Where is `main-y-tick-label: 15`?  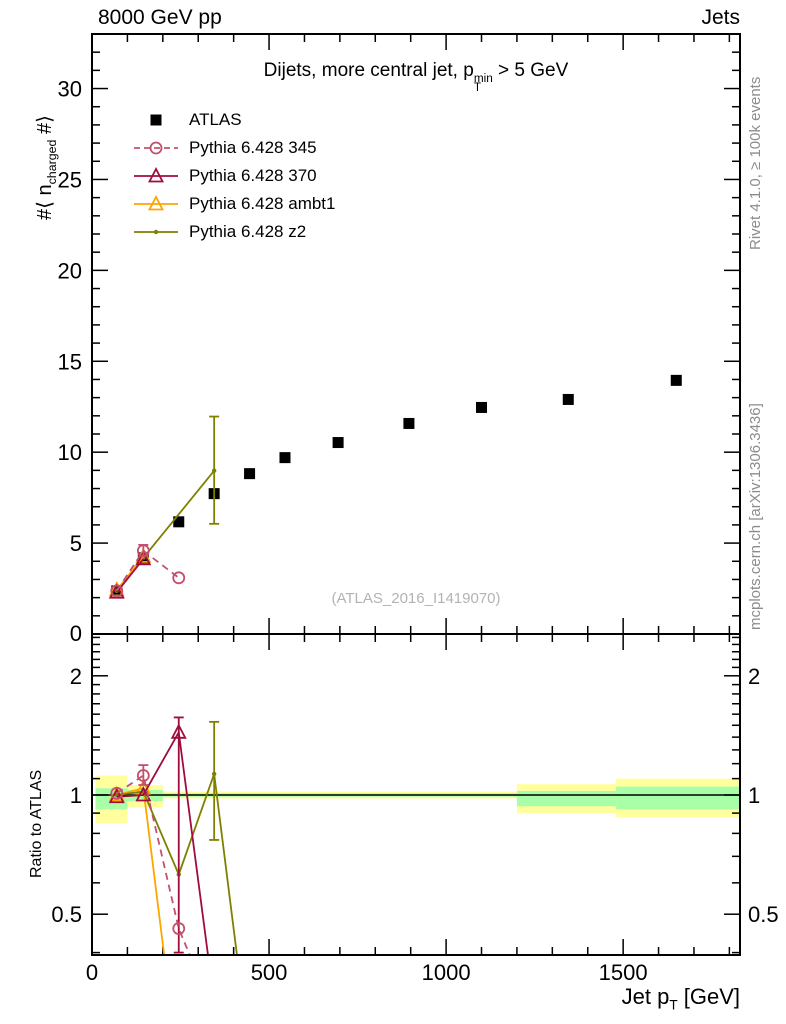 main-y-tick-label: 15 is located at coordinates (70, 361).